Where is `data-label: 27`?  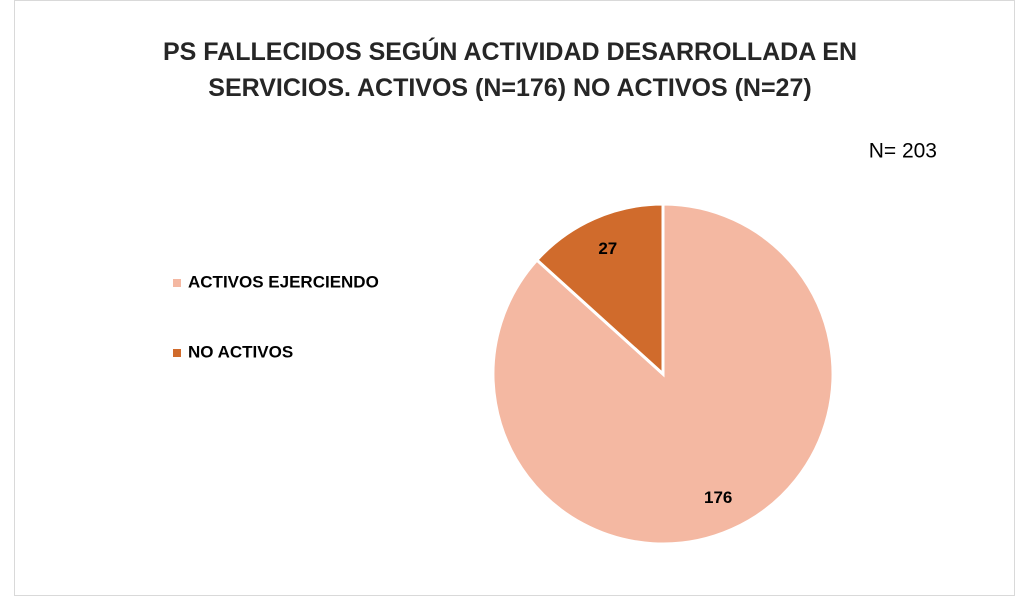
data-label: 27 is located at coordinates (607, 248).